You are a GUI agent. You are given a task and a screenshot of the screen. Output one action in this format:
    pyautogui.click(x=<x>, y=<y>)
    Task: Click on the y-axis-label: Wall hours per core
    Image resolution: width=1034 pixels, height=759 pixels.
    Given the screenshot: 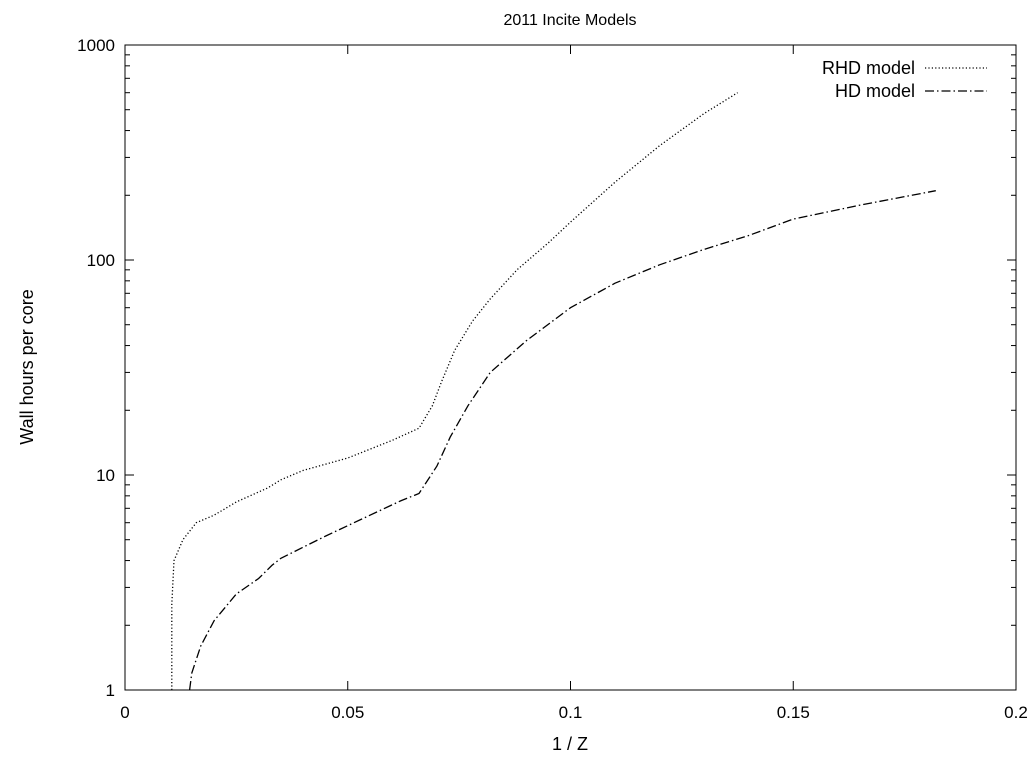 What is the action you would take?
    pyautogui.click(x=27, y=366)
    